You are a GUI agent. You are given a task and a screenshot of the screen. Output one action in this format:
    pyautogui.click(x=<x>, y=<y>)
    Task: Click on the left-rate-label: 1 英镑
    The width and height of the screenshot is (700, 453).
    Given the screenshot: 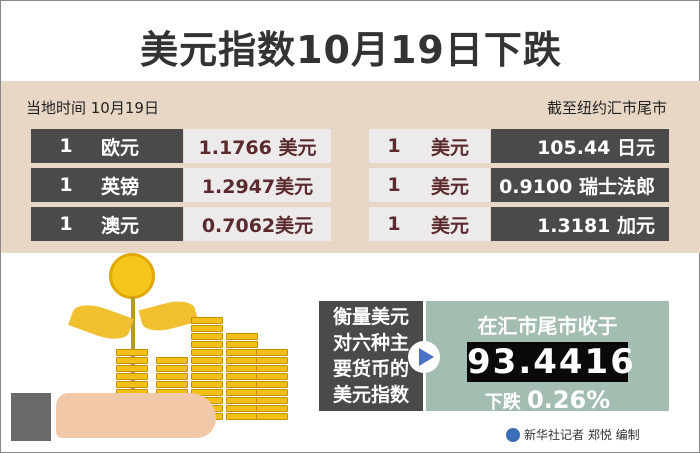 What is the action you would take?
    pyautogui.click(x=107, y=185)
    